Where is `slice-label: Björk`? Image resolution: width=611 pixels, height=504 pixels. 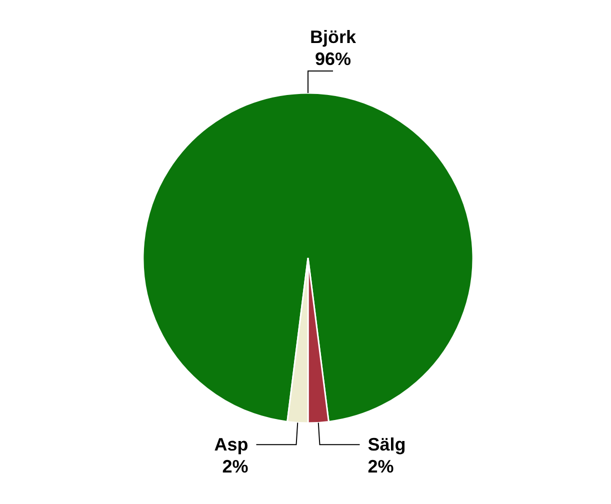 slice-label: Björk is located at coordinates (333, 37).